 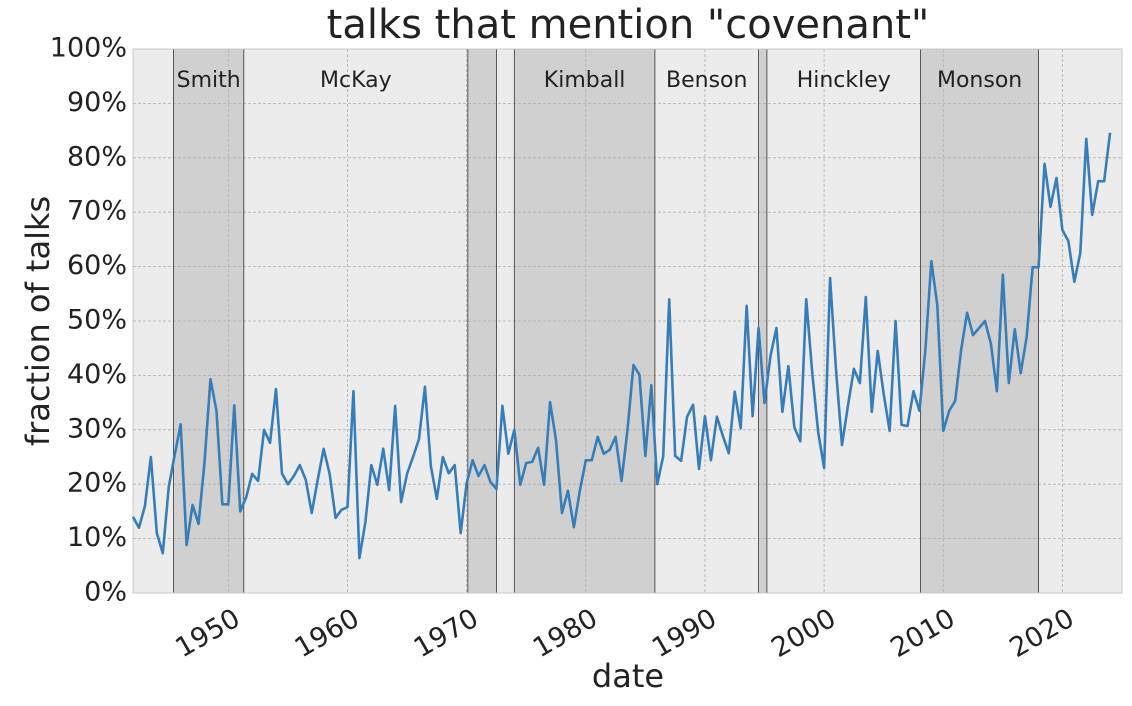 I want to click on y-tick-label: 80%, so click(x=97, y=156).